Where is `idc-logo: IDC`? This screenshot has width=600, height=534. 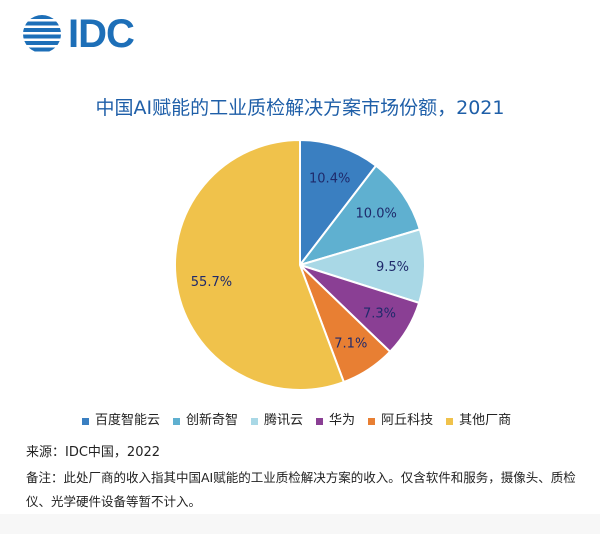 idc-logo: IDC is located at coordinates (78, 34).